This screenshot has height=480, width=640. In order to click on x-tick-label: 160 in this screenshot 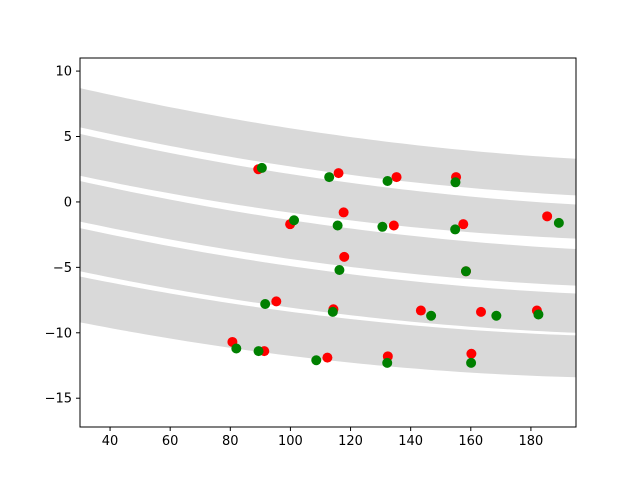, I will do `click(470, 441)`.